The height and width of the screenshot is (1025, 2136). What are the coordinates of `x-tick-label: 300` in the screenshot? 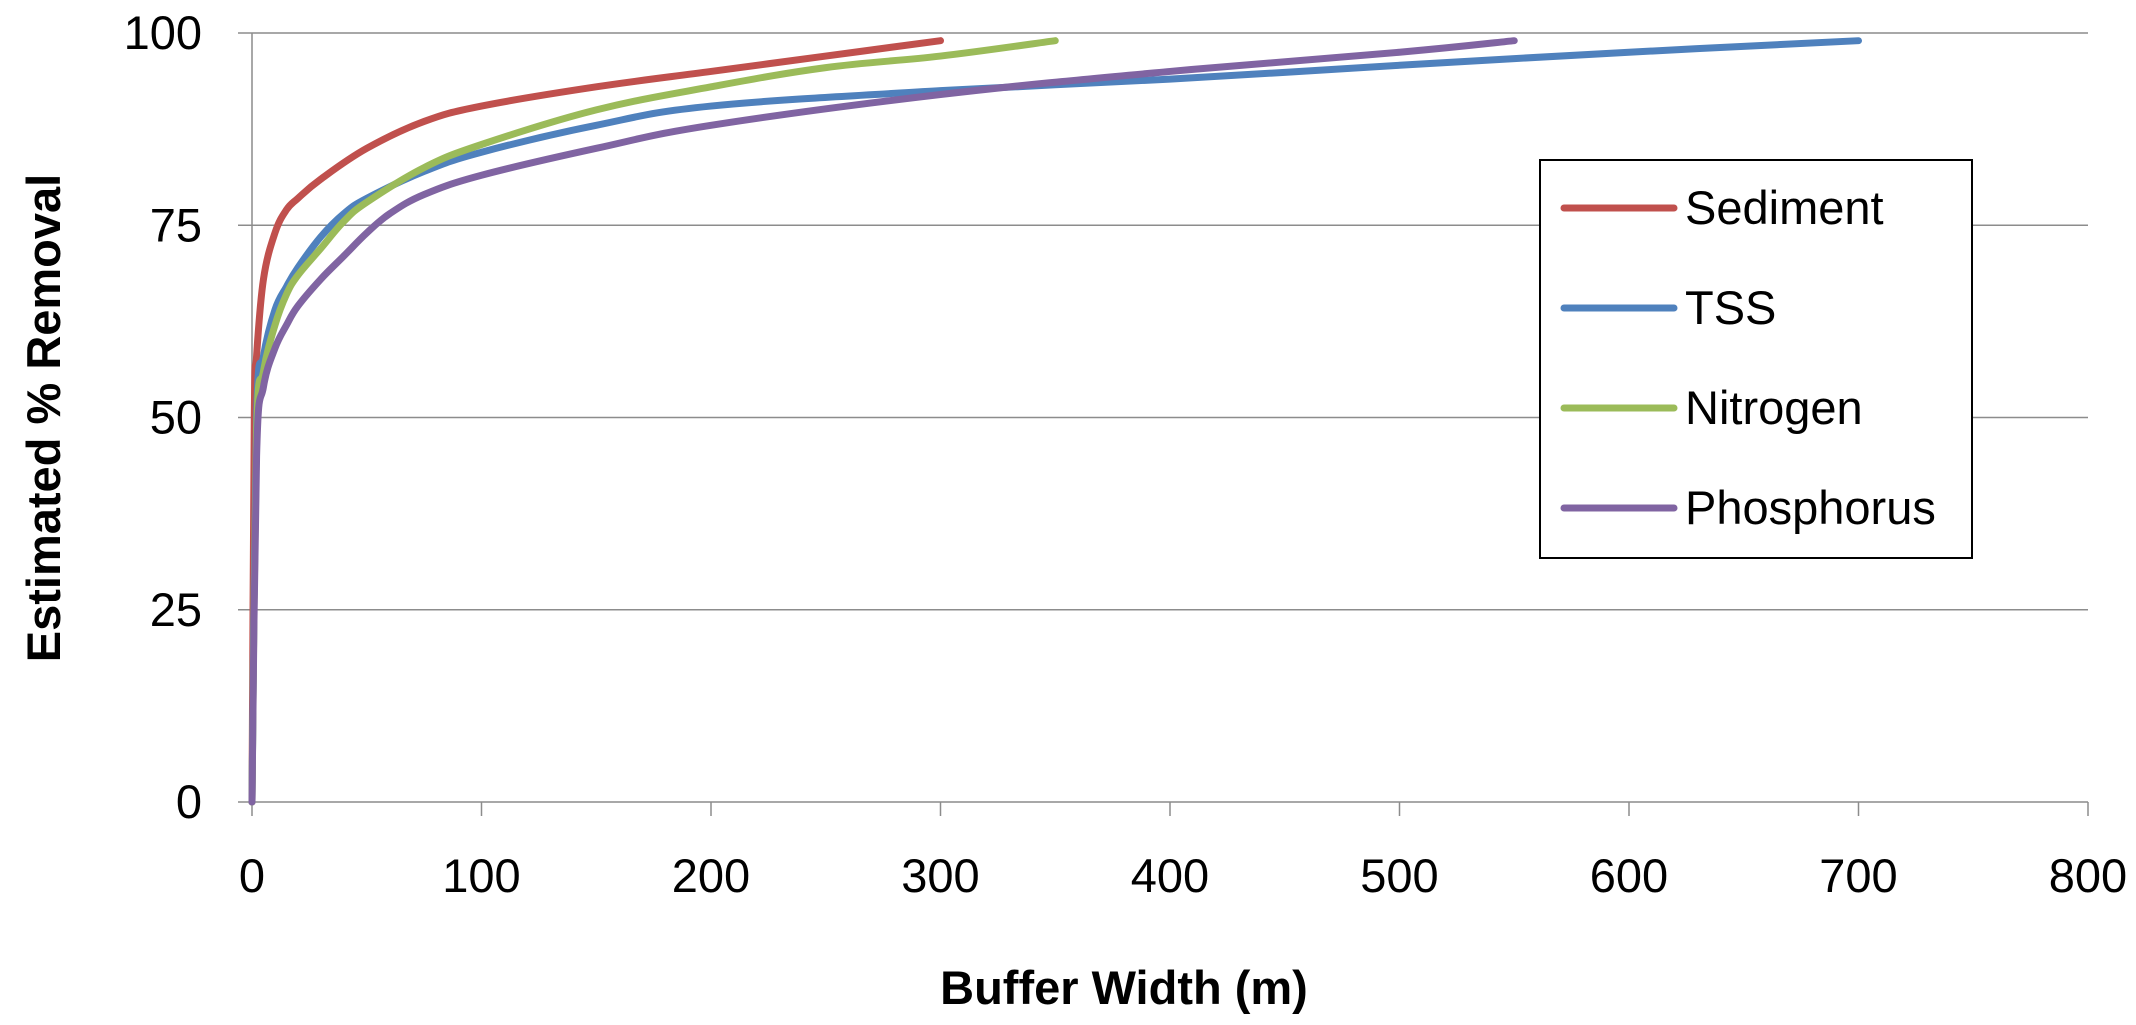 It's located at (940, 875).